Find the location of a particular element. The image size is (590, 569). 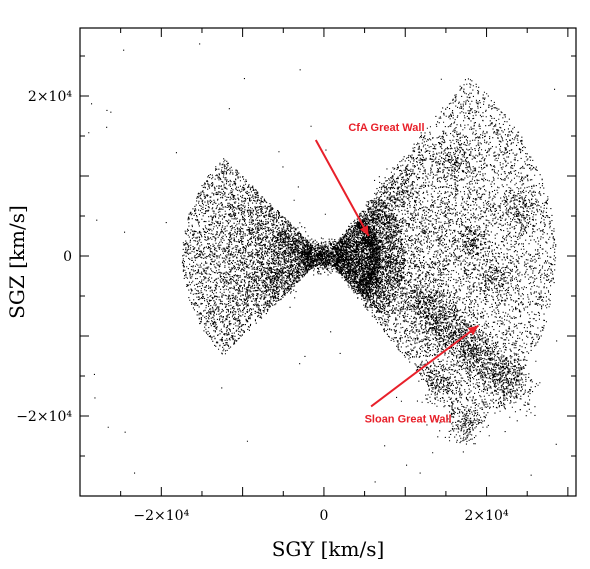

y-axis-label: SGZ [km/s] is located at coordinates (17, 262).